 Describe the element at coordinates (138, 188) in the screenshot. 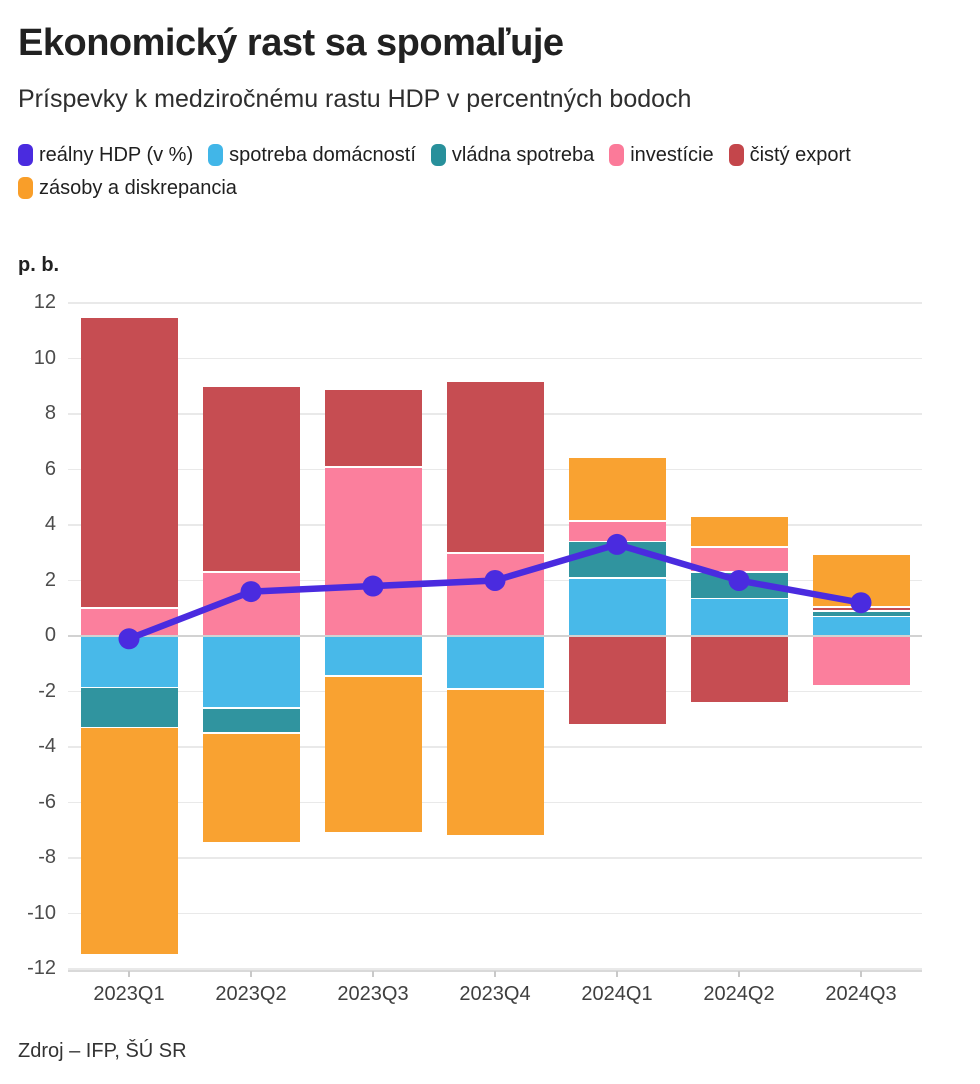

I see `legend-label: zásoby a diskrepancia` at that location.